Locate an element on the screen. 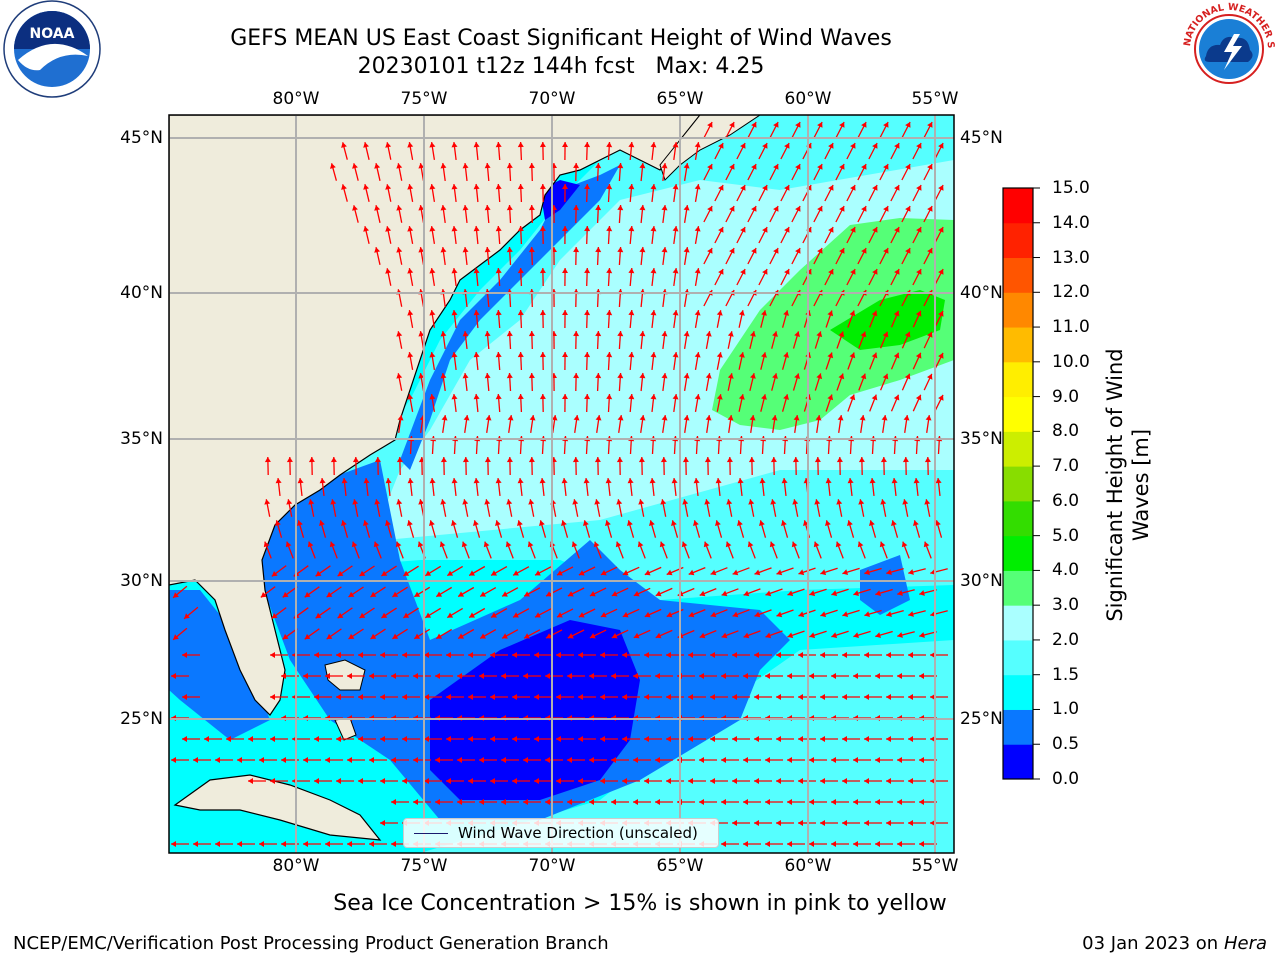 The width and height of the screenshot is (1280, 960). footer-host: Hera is located at coordinates (1245, 943).